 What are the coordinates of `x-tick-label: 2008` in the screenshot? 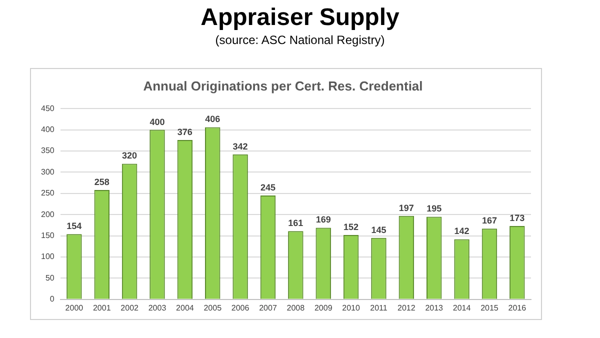 It's located at (296, 307).